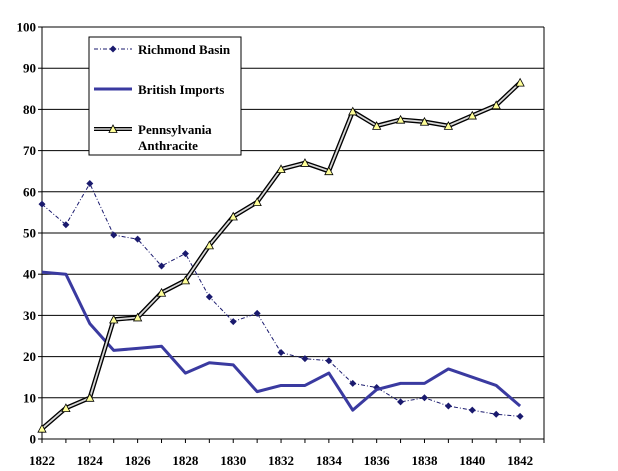  I want to click on x-tick-label: 1826, so click(138, 460).